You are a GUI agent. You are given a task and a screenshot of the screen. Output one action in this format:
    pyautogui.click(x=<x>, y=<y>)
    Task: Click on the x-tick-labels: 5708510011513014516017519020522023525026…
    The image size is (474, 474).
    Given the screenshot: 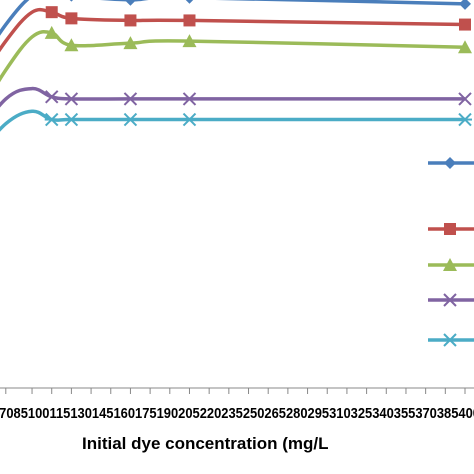 What is the action you would take?
    pyautogui.click(x=237, y=413)
    